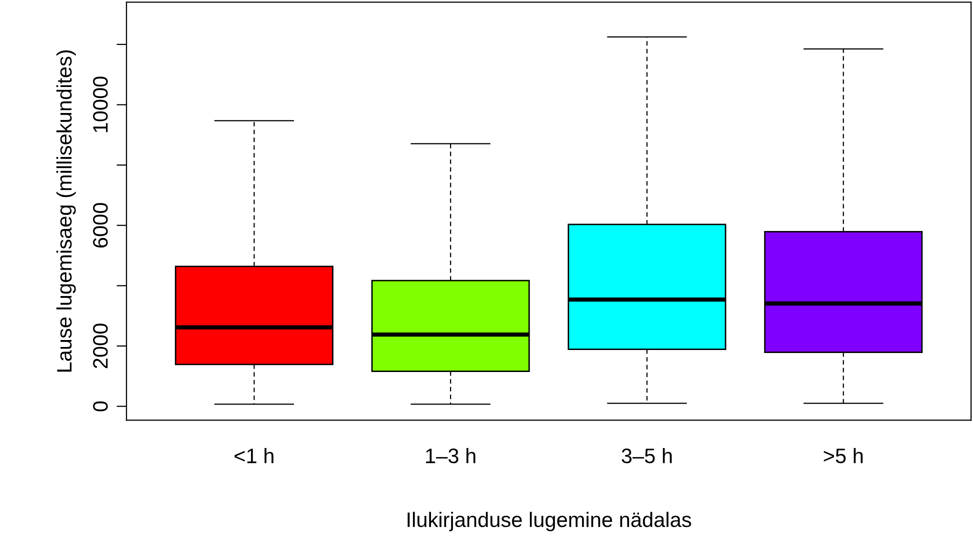  What do you see at coordinates (843, 456) in the screenshot?
I see `x-tick-label: >5 h` at bounding box center [843, 456].